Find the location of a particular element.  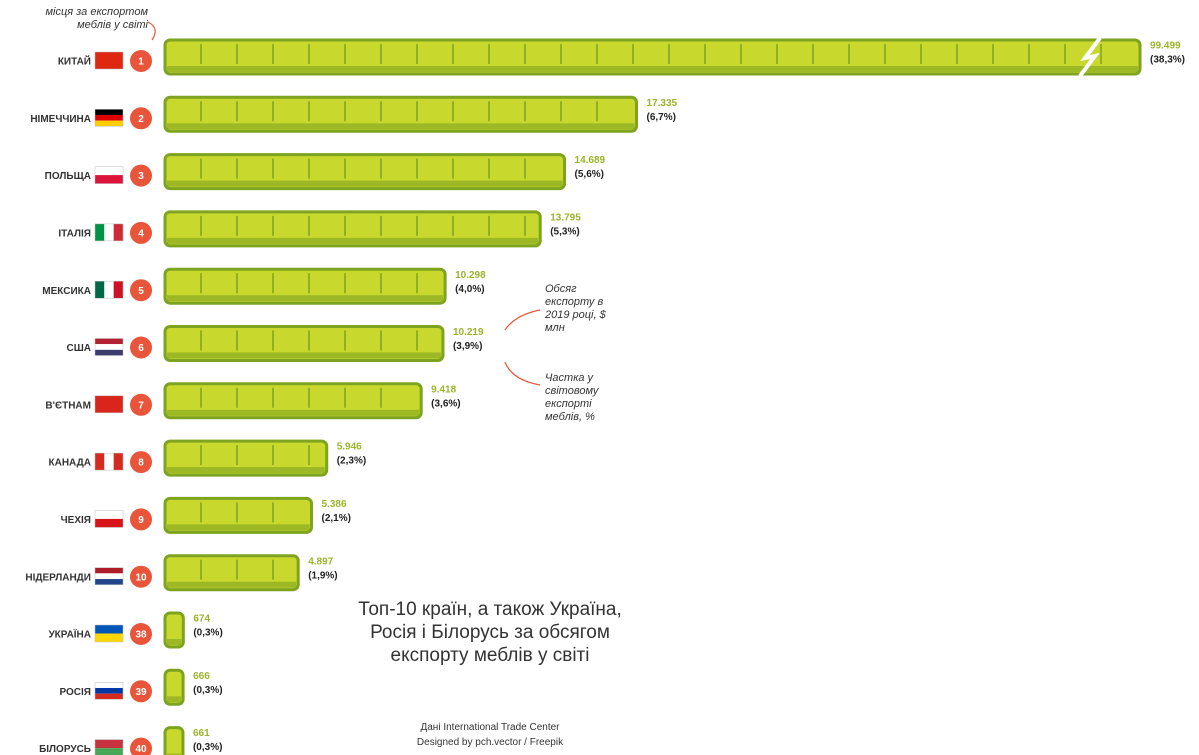

value-label: 5.946 is located at coordinates (349, 447).